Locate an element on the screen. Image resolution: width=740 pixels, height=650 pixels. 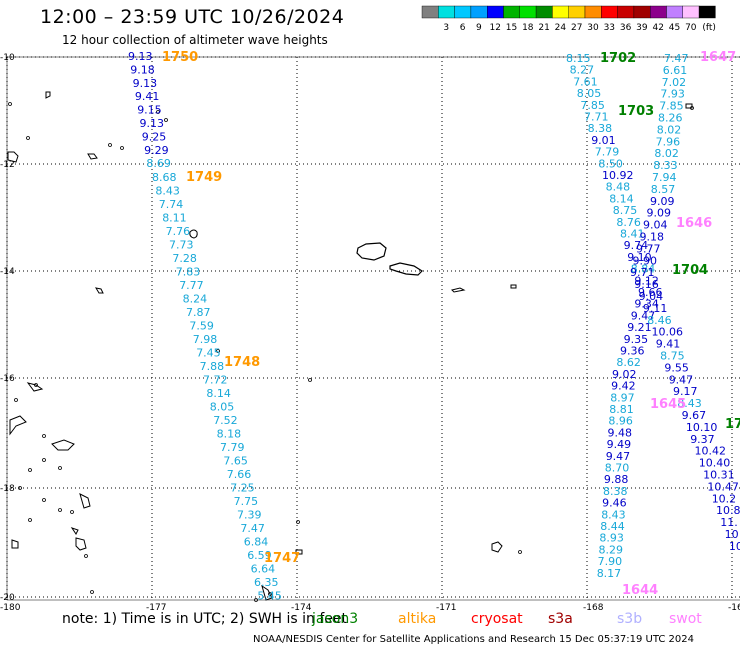
pass-time-label: 1702 is located at coordinates (618, 58).